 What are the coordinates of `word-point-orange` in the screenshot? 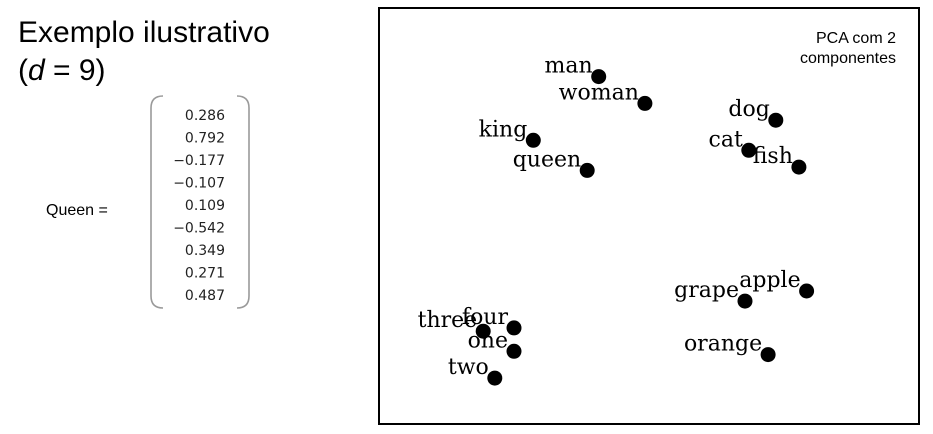 It's located at (768, 355).